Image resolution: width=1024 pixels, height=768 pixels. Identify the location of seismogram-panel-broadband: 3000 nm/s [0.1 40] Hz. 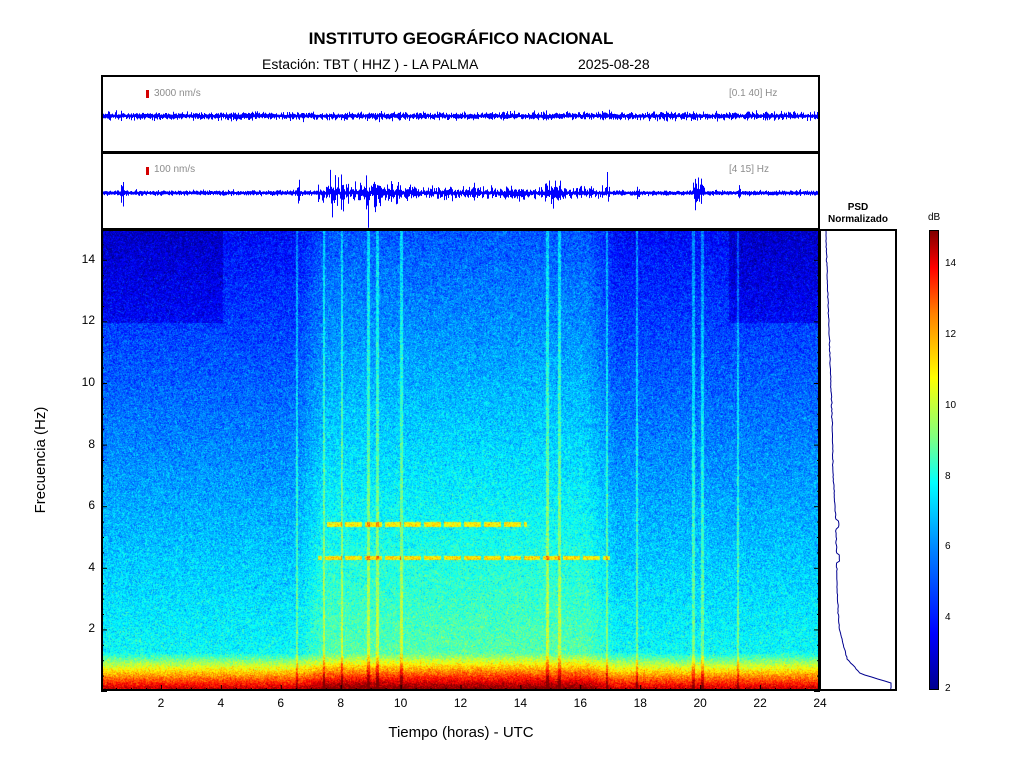
(460, 114).